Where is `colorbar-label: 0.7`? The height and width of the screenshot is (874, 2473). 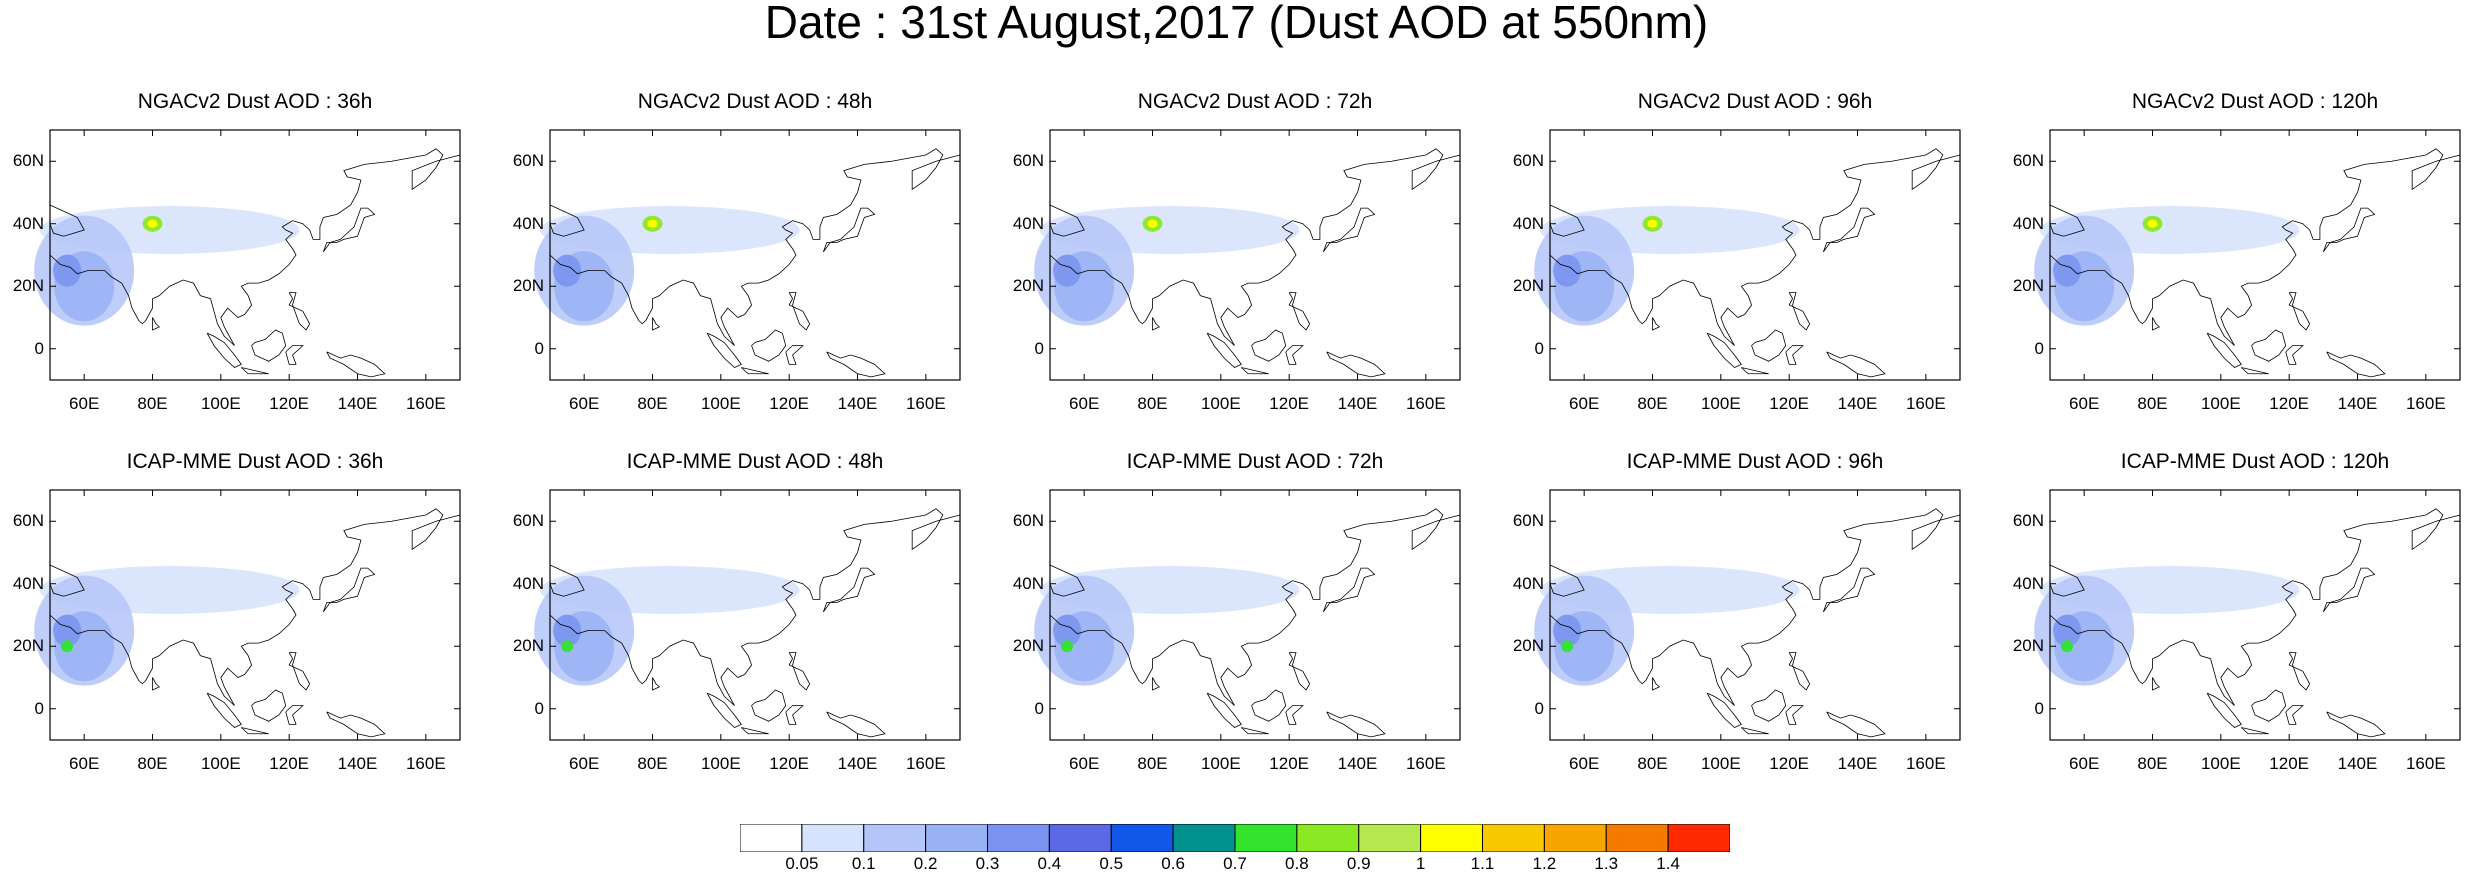 colorbar-label: 0.7 is located at coordinates (1235, 863).